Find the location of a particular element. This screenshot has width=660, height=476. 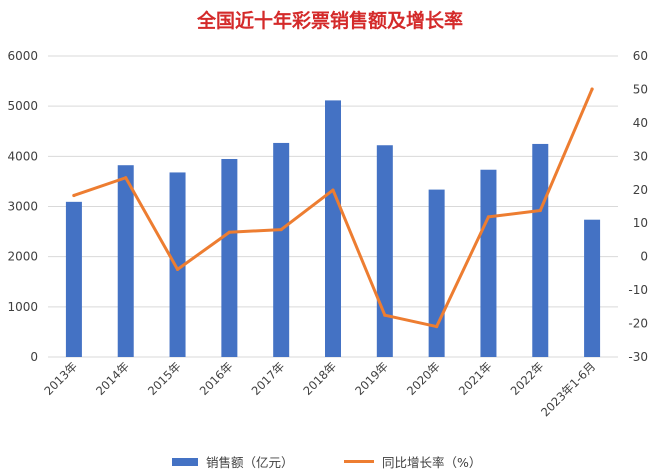

left-tick-label: 0 is located at coordinates (34, 357).